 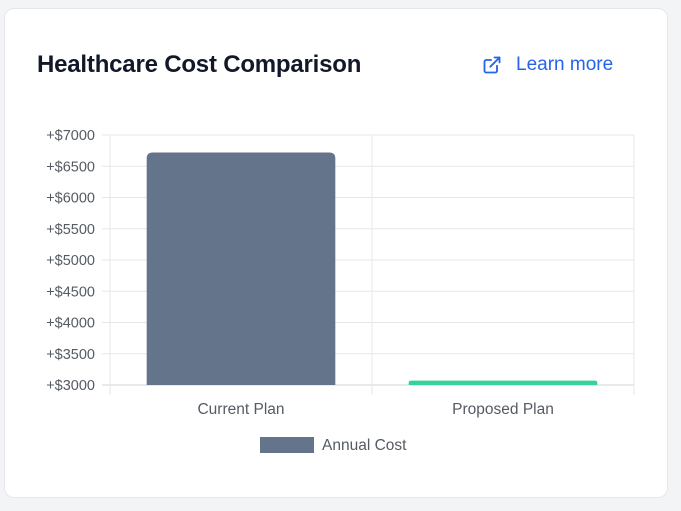 What do you see at coordinates (70, 167) in the screenshot?
I see `y-tick-label: +$6500` at bounding box center [70, 167].